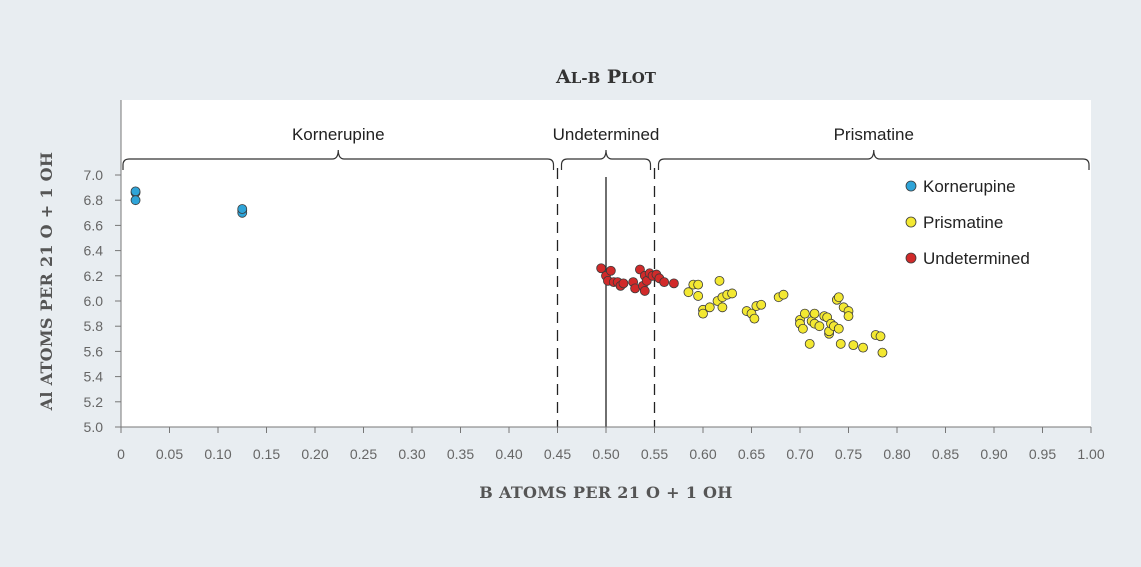  What do you see at coordinates (1042, 454) in the screenshot?
I see `x-tick-label: 0.95` at bounding box center [1042, 454].